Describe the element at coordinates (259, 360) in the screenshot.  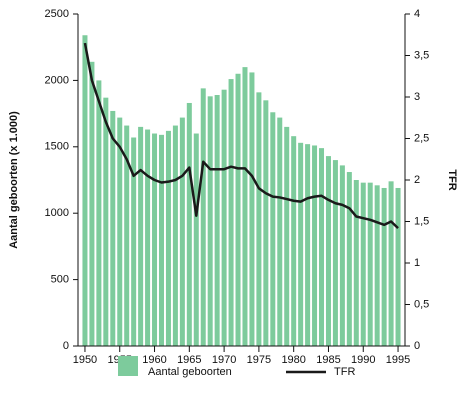
I see `x-tick-label: 1975` at that location.